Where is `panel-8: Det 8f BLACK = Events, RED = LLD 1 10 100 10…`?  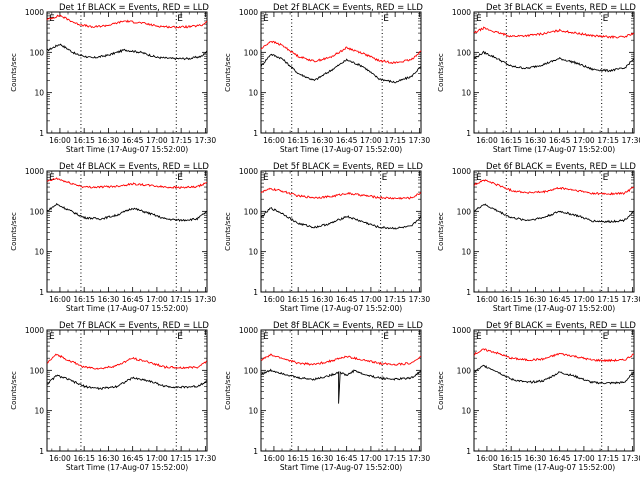 panel-8: Det 8f BLACK = Events, RED = LLD 1 10 100 10… is located at coordinates (327, 396).